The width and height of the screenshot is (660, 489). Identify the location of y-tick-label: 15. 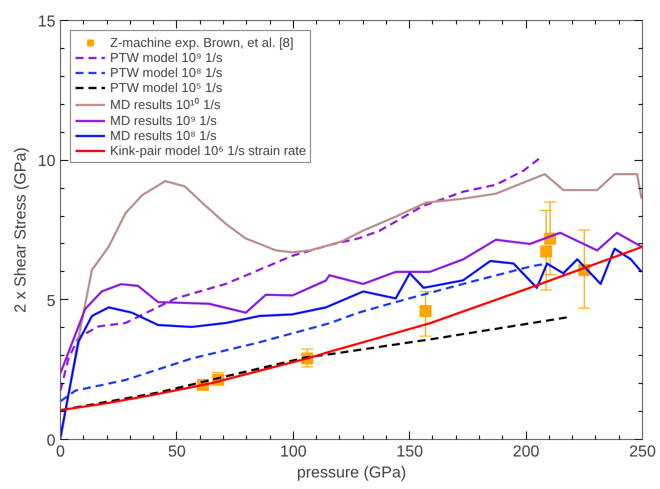
(47, 22).